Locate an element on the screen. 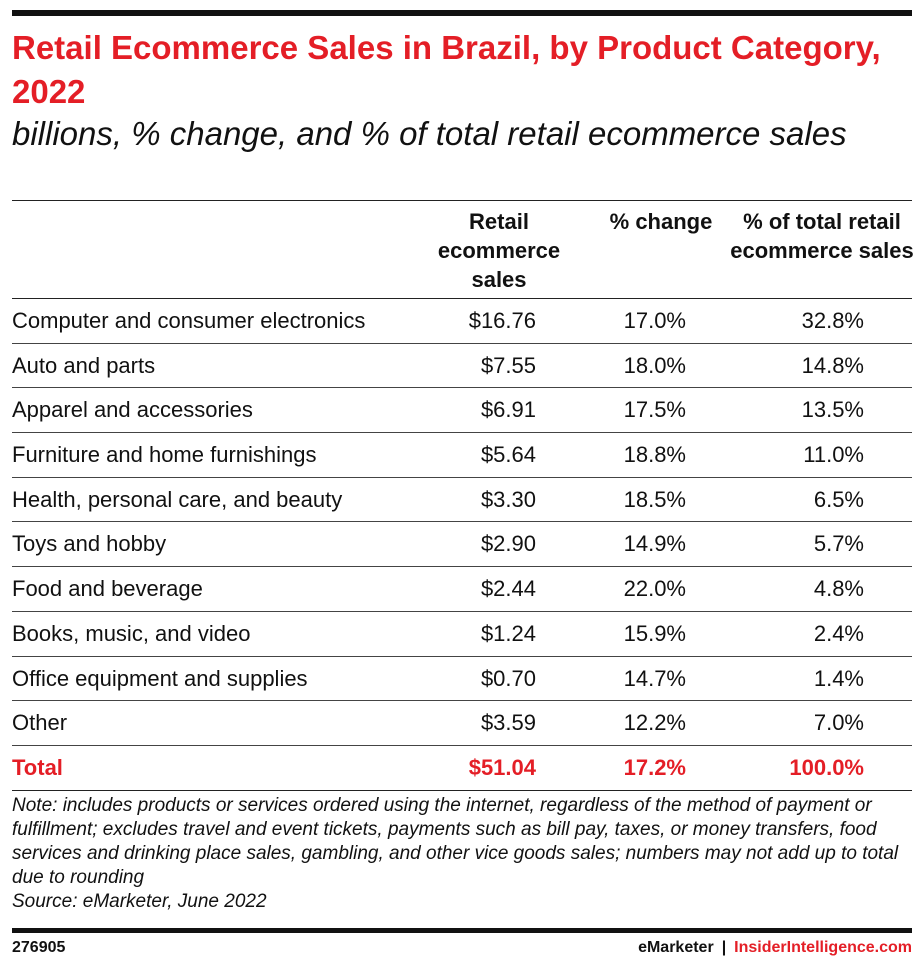 The image size is (922, 969). cell-change: 12.2% is located at coordinates (654, 723).